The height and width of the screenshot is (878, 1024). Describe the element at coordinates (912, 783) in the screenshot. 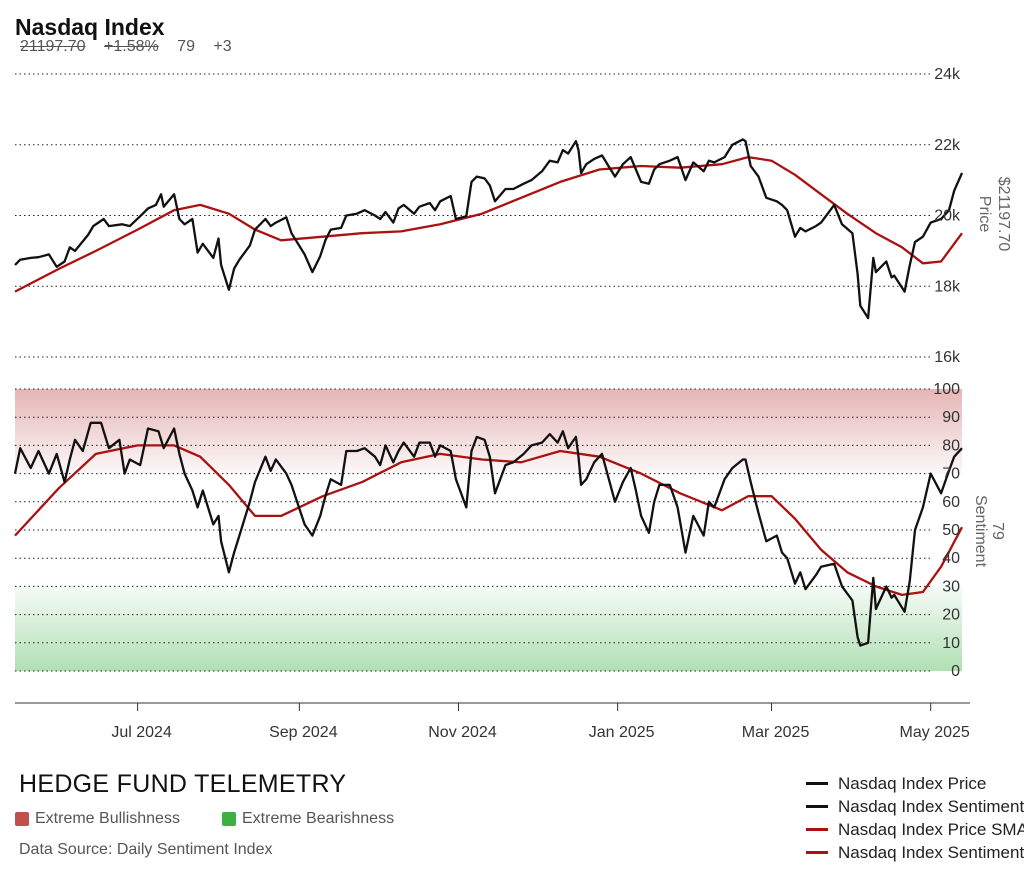

I see `legend-label: Nasdaq Index Price` at that location.